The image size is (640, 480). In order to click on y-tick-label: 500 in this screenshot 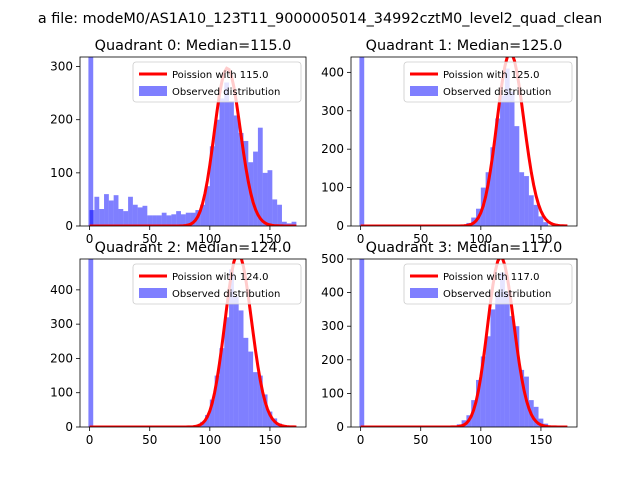, I will do `click(332, 259)`.